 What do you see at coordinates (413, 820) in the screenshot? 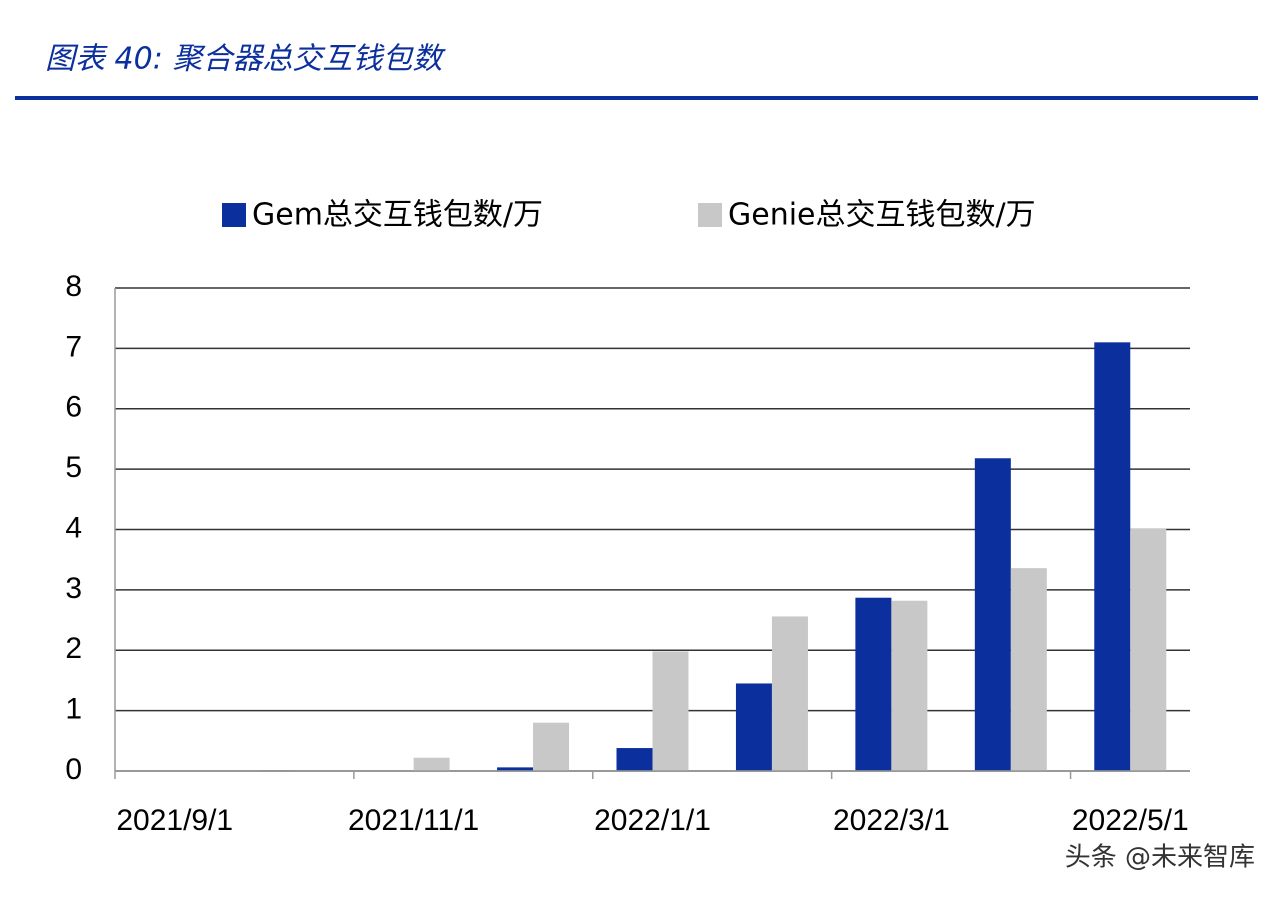
I see `x-tick-label: 2021/11/1` at bounding box center [413, 820].